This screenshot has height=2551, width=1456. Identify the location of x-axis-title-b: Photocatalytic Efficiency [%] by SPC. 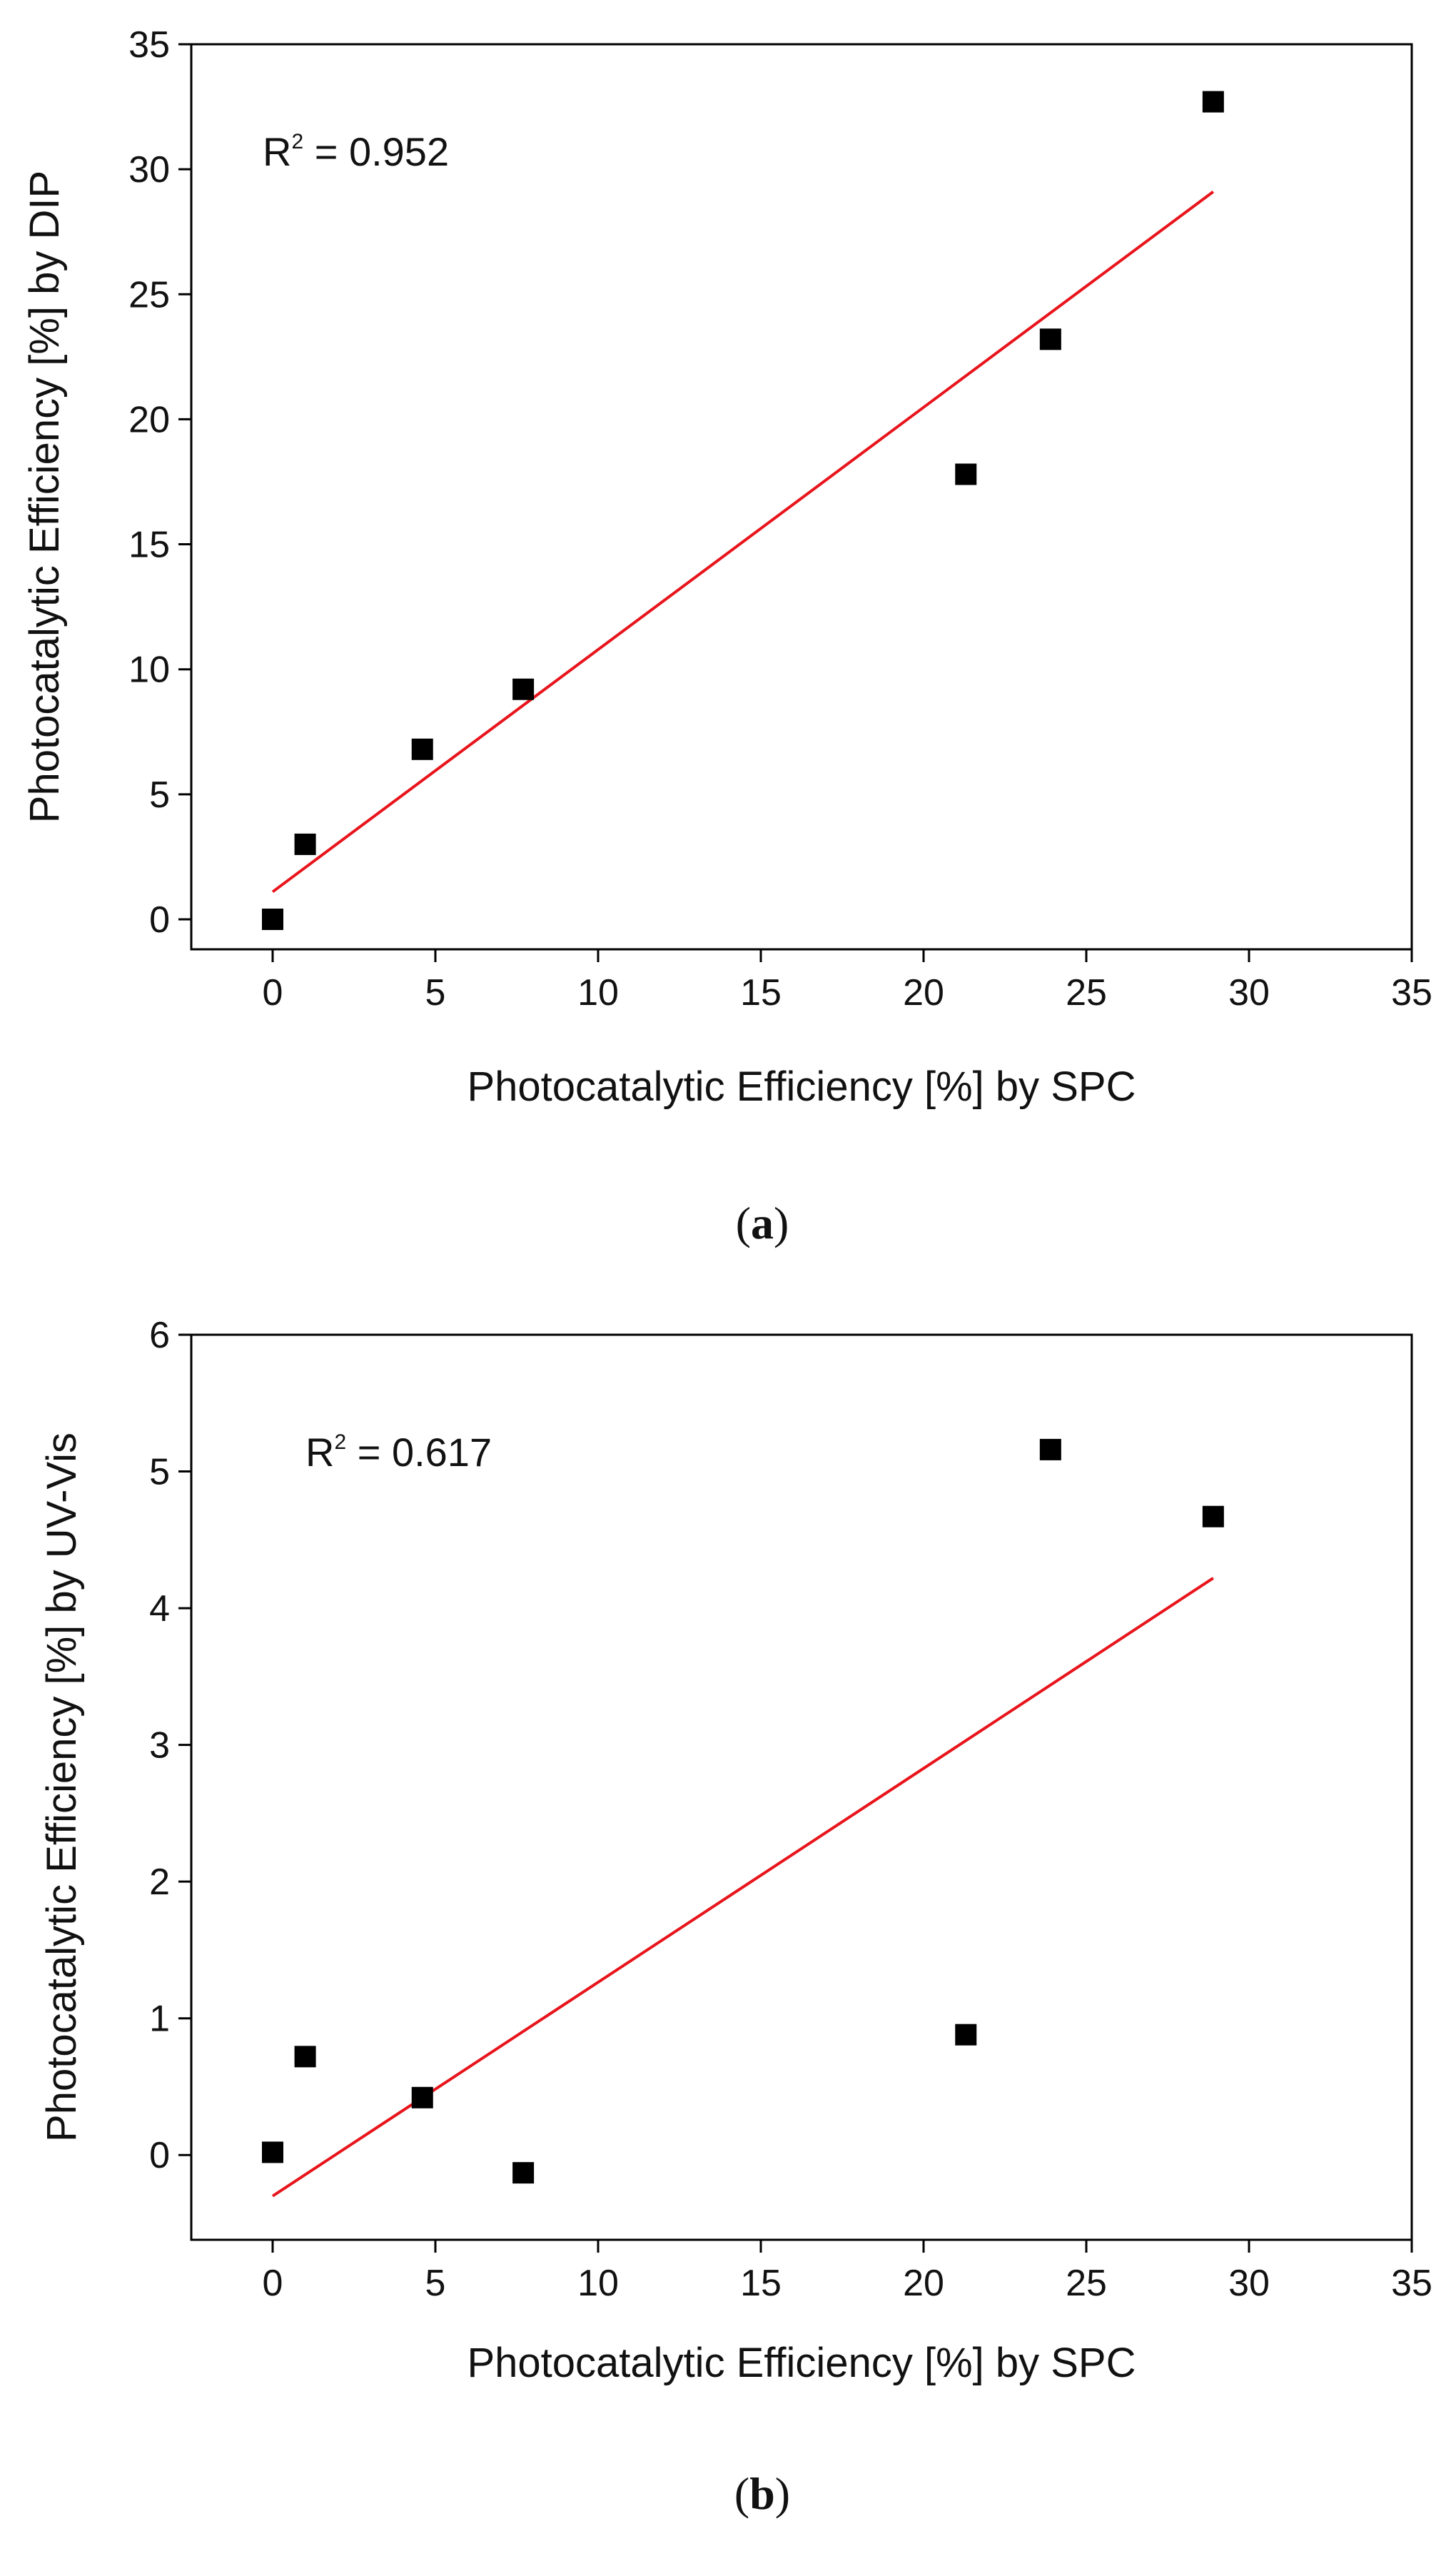
(801, 2363).